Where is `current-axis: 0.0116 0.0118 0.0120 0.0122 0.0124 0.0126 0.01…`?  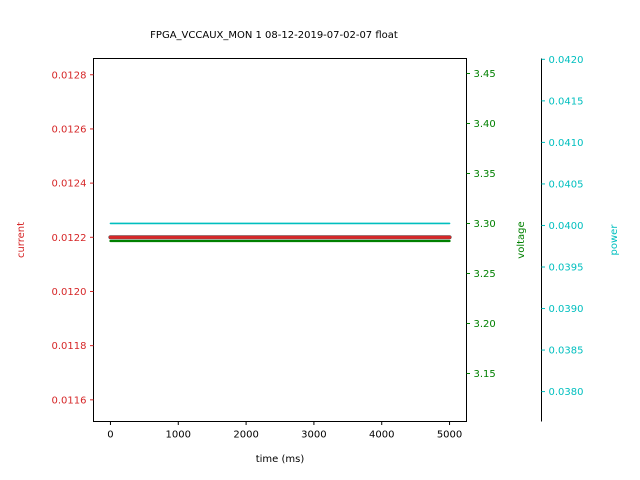
current-axis: 0.0116 0.0118 0.0120 0.0122 0.0124 0.0126 0.01… is located at coordinates (55, 238).